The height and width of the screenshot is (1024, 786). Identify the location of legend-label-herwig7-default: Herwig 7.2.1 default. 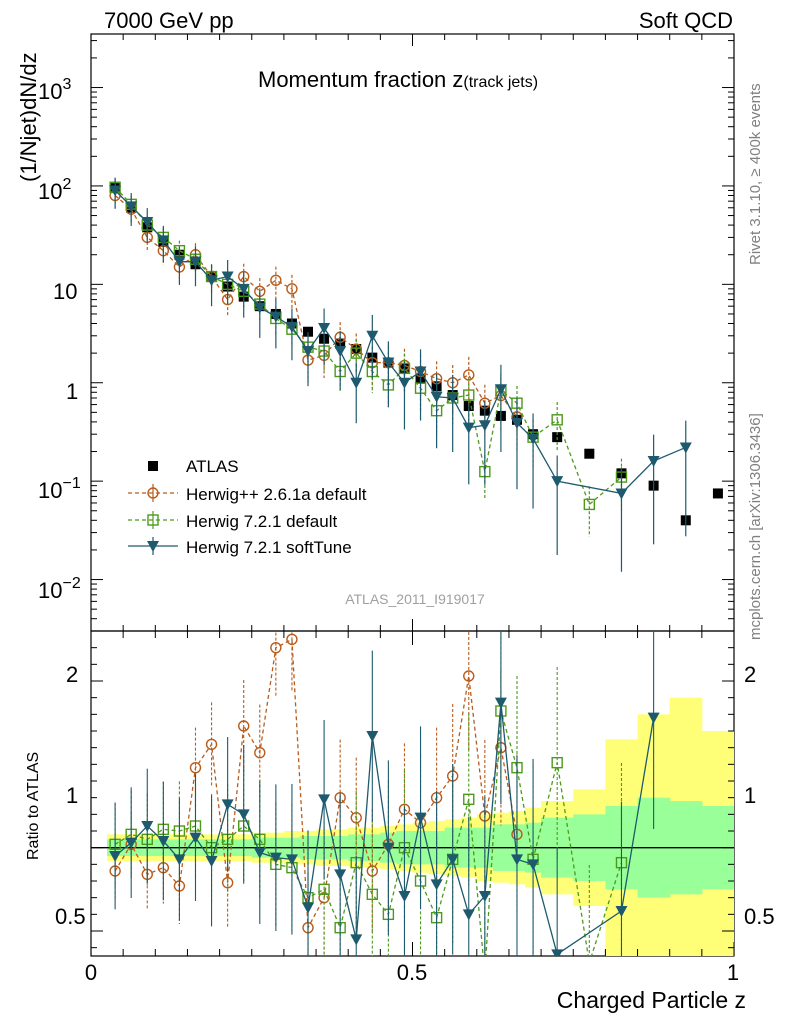
(261, 521).